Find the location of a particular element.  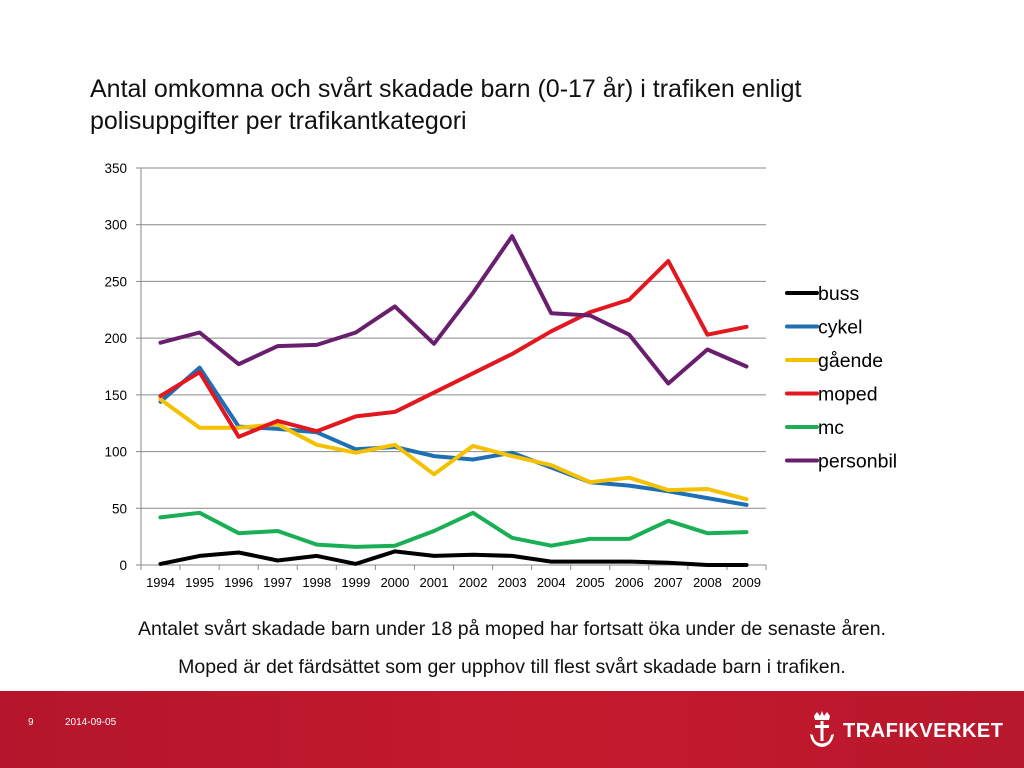

x-tick-label: 1994 is located at coordinates (160, 582).